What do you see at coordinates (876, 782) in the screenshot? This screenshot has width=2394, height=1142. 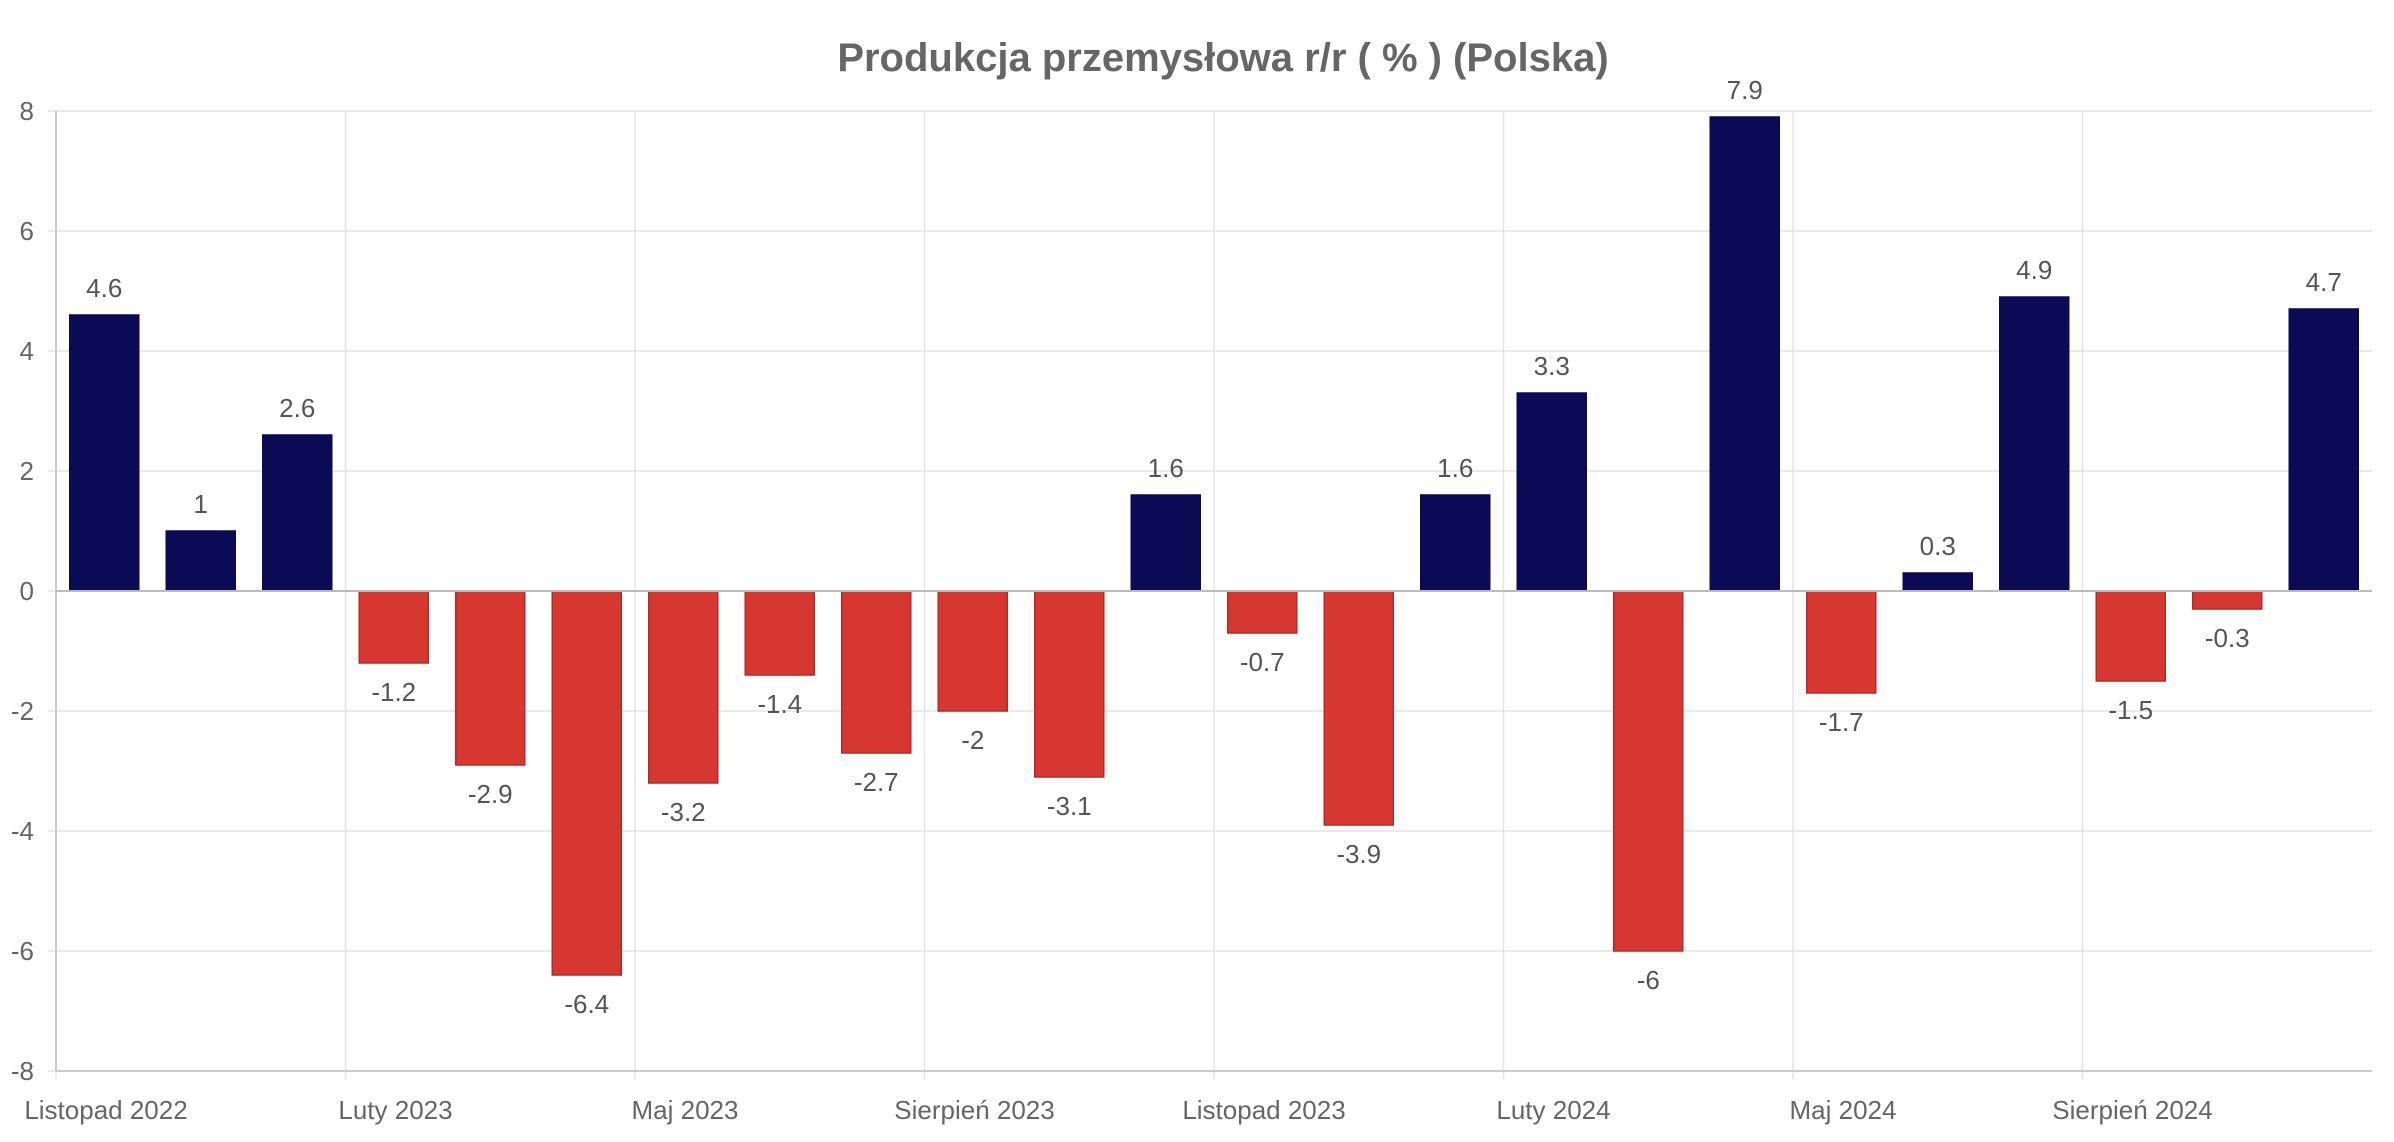 I see `data-label: -2.7` at bounding box center [876, 782].